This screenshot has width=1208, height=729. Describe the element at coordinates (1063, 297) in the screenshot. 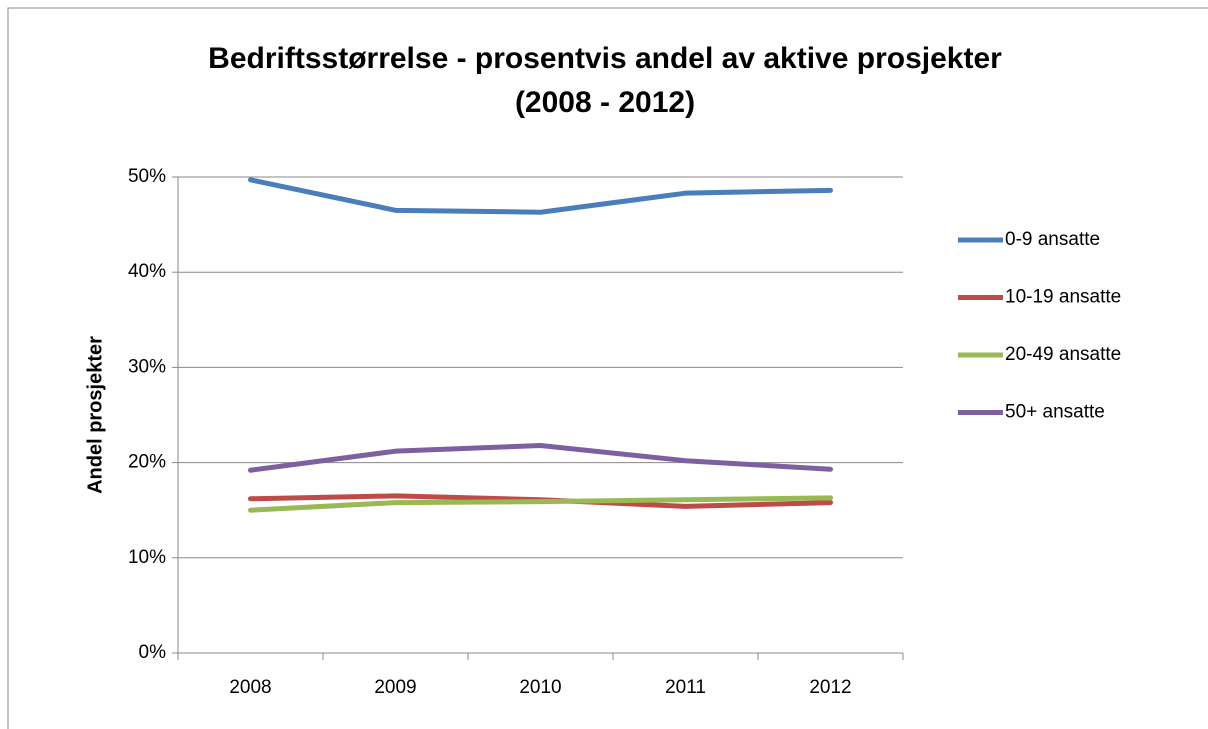

I see `legend-label: 10-19 ansatte` at that location.